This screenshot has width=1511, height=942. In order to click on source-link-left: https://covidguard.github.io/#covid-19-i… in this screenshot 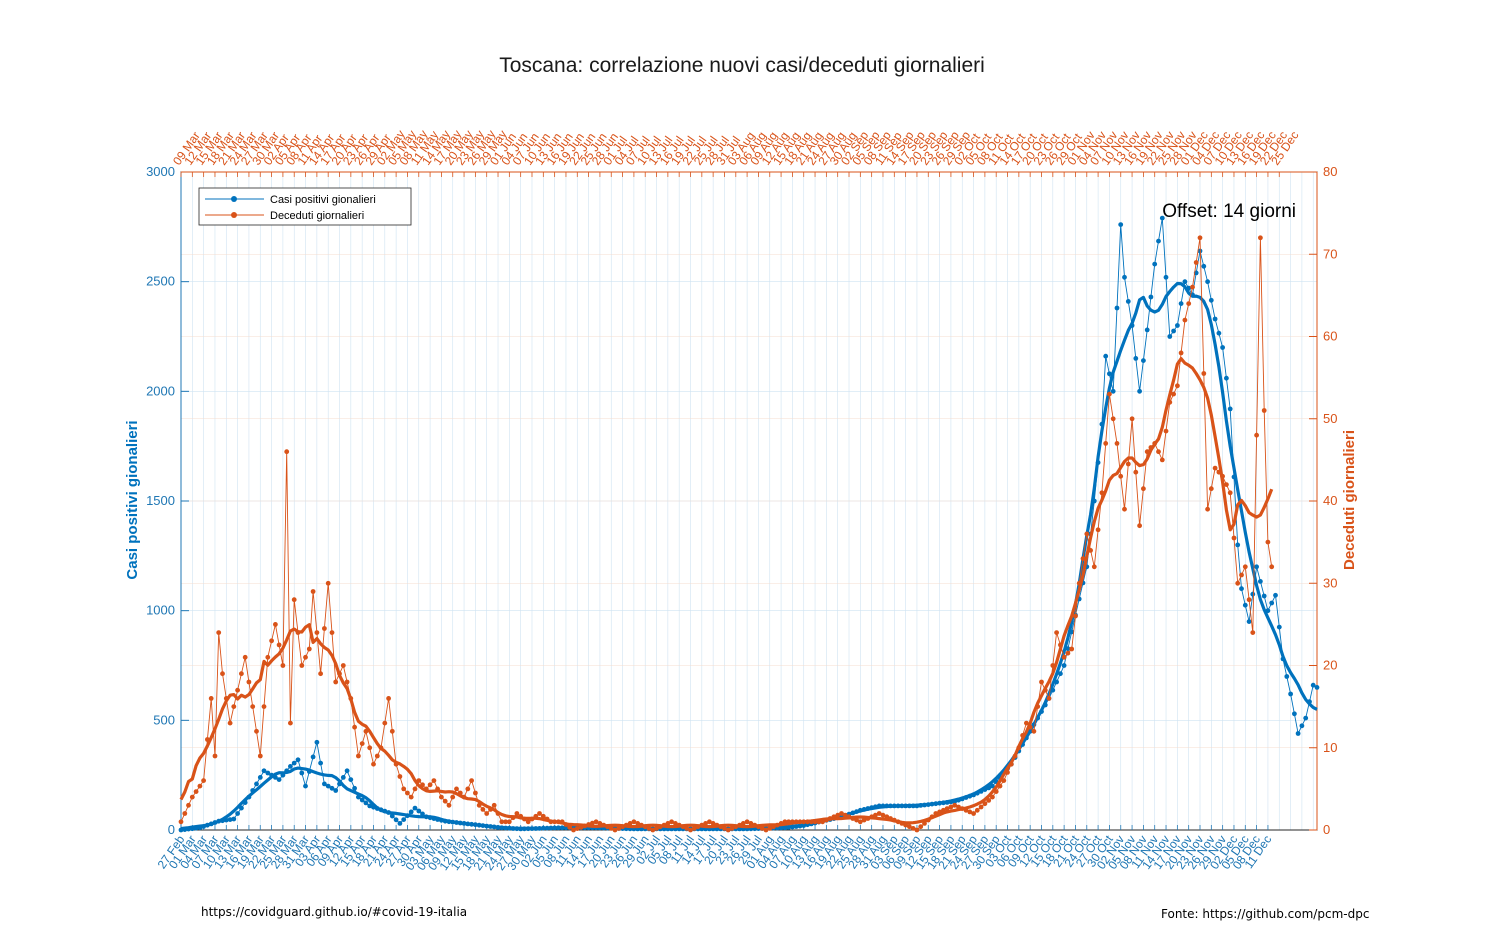, I will do `click(334, 912)`.